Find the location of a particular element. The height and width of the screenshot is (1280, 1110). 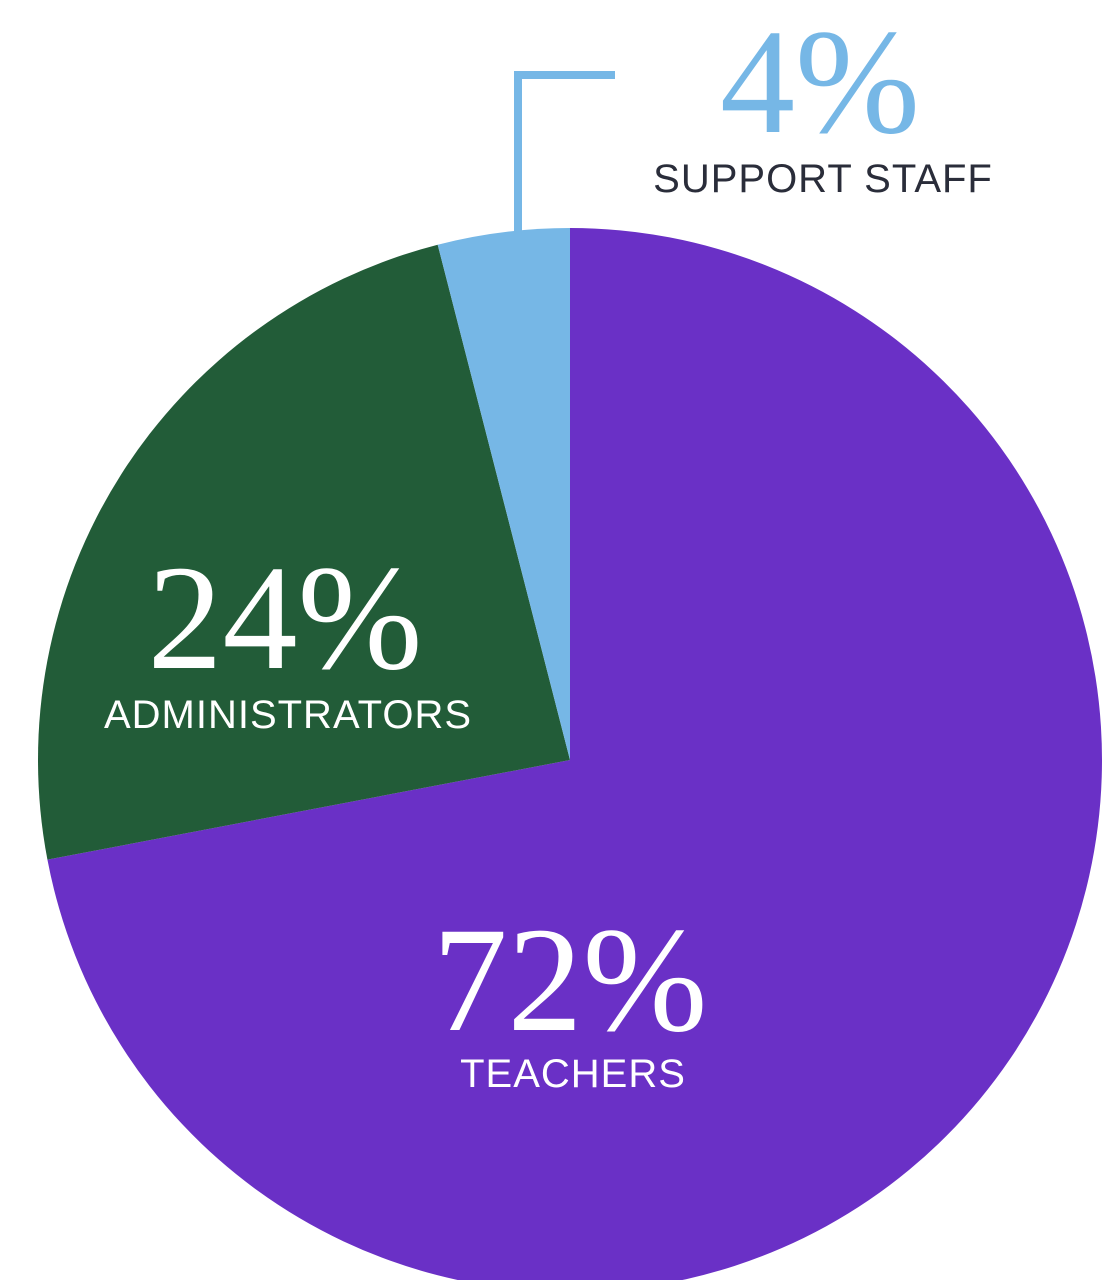

pie-slice is located at coordinates (503, 494).